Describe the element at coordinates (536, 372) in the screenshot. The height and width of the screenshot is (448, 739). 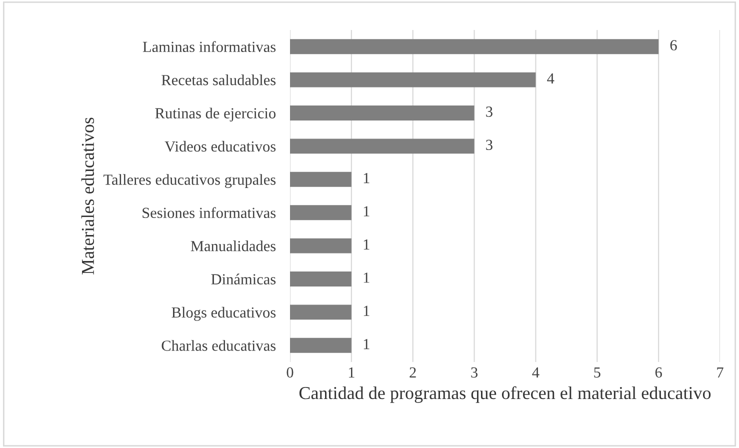
I see `x-tick-label: 4` at that location.